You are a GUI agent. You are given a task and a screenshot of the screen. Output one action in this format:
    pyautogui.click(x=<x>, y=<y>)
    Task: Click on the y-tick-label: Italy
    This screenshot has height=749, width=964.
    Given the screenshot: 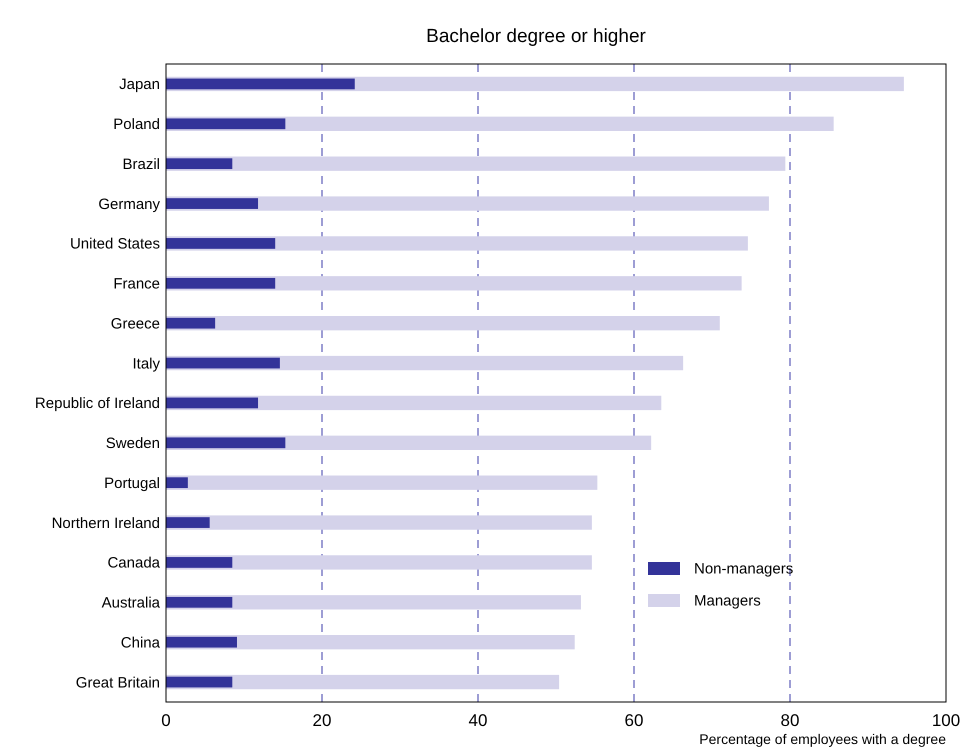 What is the action you would take?
    pyautogui.click(x=146, y=363)
    